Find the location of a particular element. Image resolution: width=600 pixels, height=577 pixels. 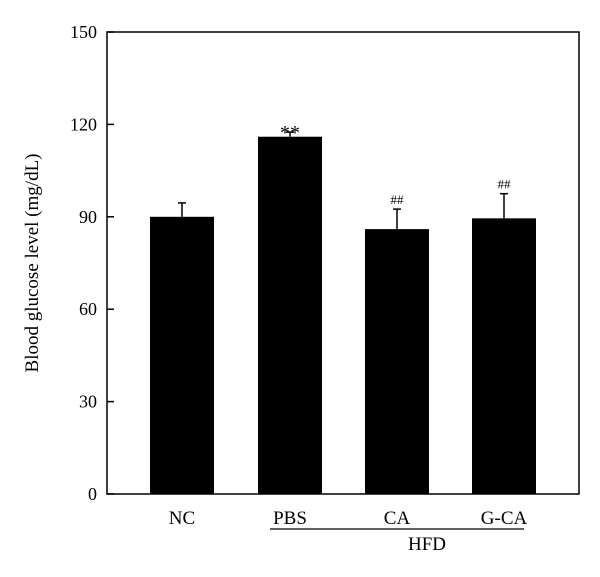

category-label: PBS is located at coordinates (290, 518).